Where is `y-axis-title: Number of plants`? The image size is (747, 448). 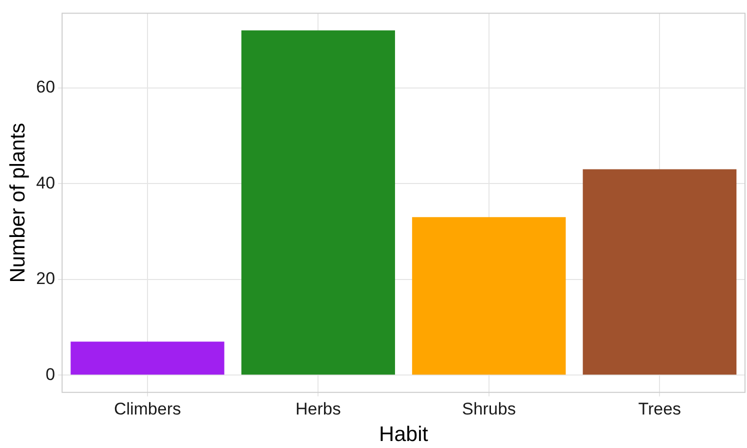 y-axis-title: Number of plants is located at coordinates (18, 202).